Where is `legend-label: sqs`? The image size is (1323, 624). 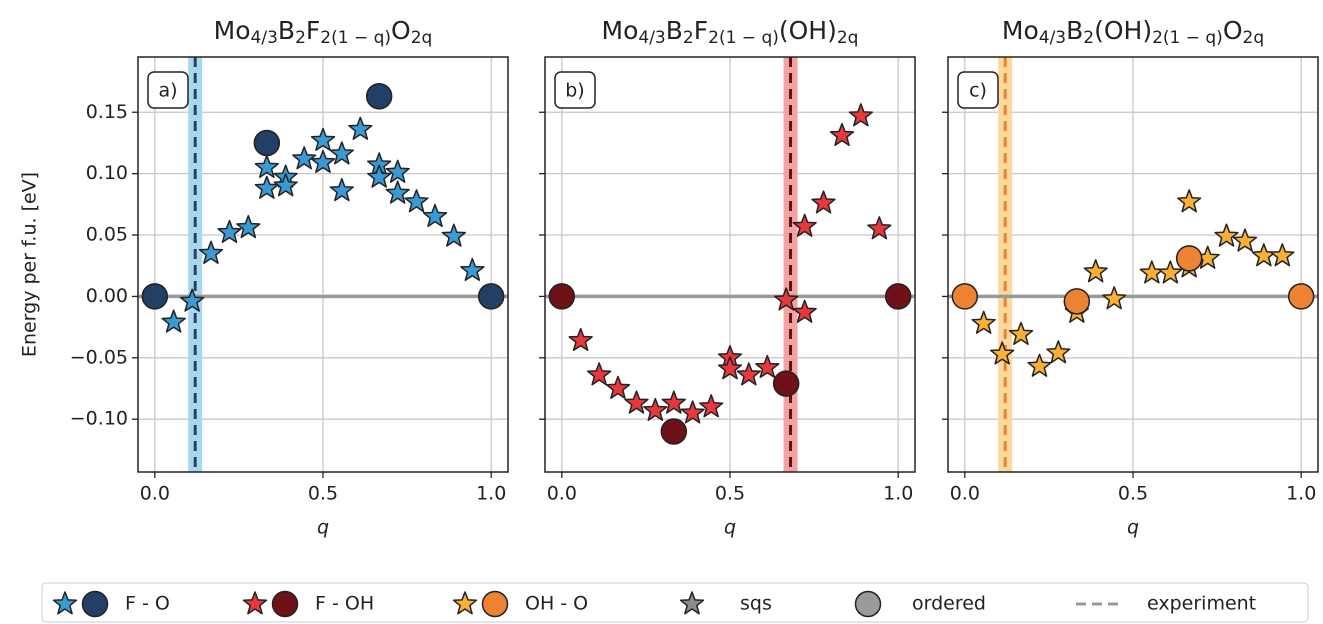 legend-label: sqs is located at coordinates (756, 604).